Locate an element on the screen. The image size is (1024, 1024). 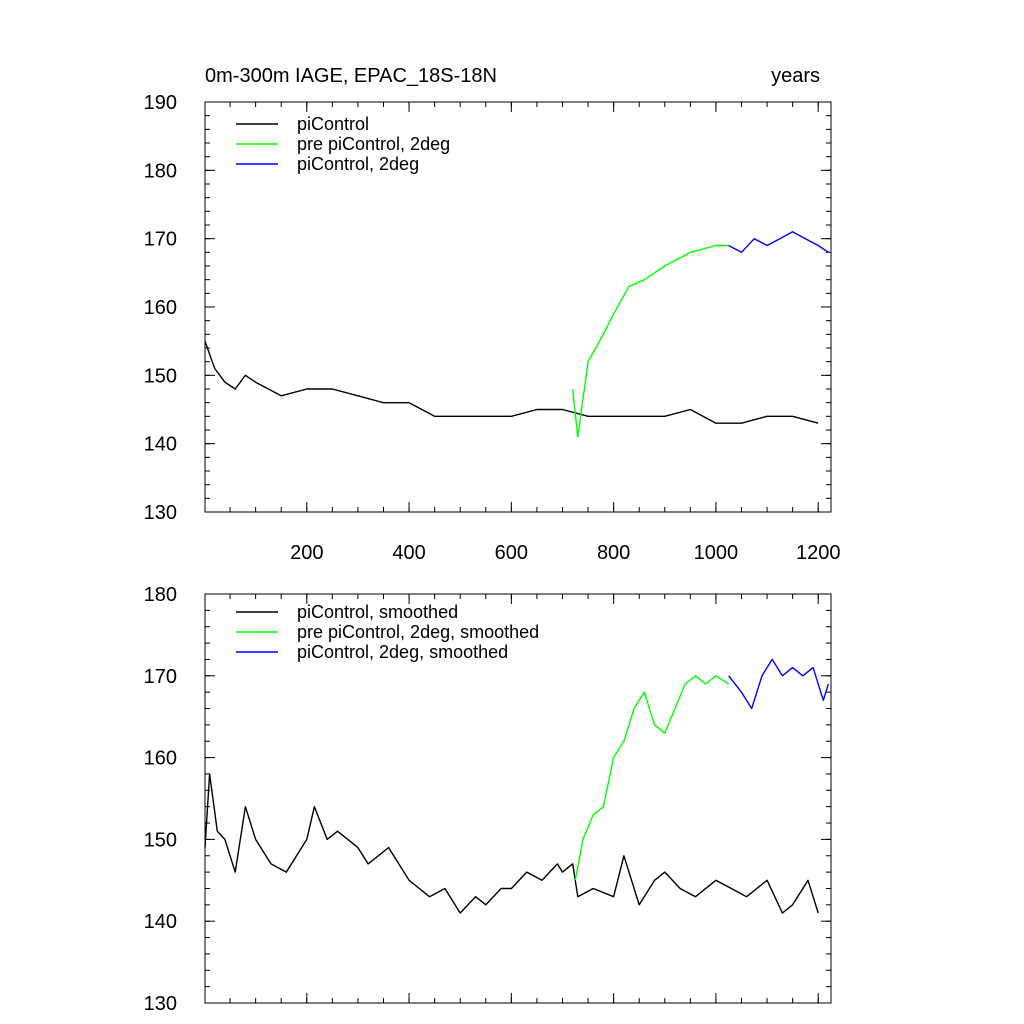
legend-label: piControl, 2deg, smoothed is located at coordinates (402, 652).